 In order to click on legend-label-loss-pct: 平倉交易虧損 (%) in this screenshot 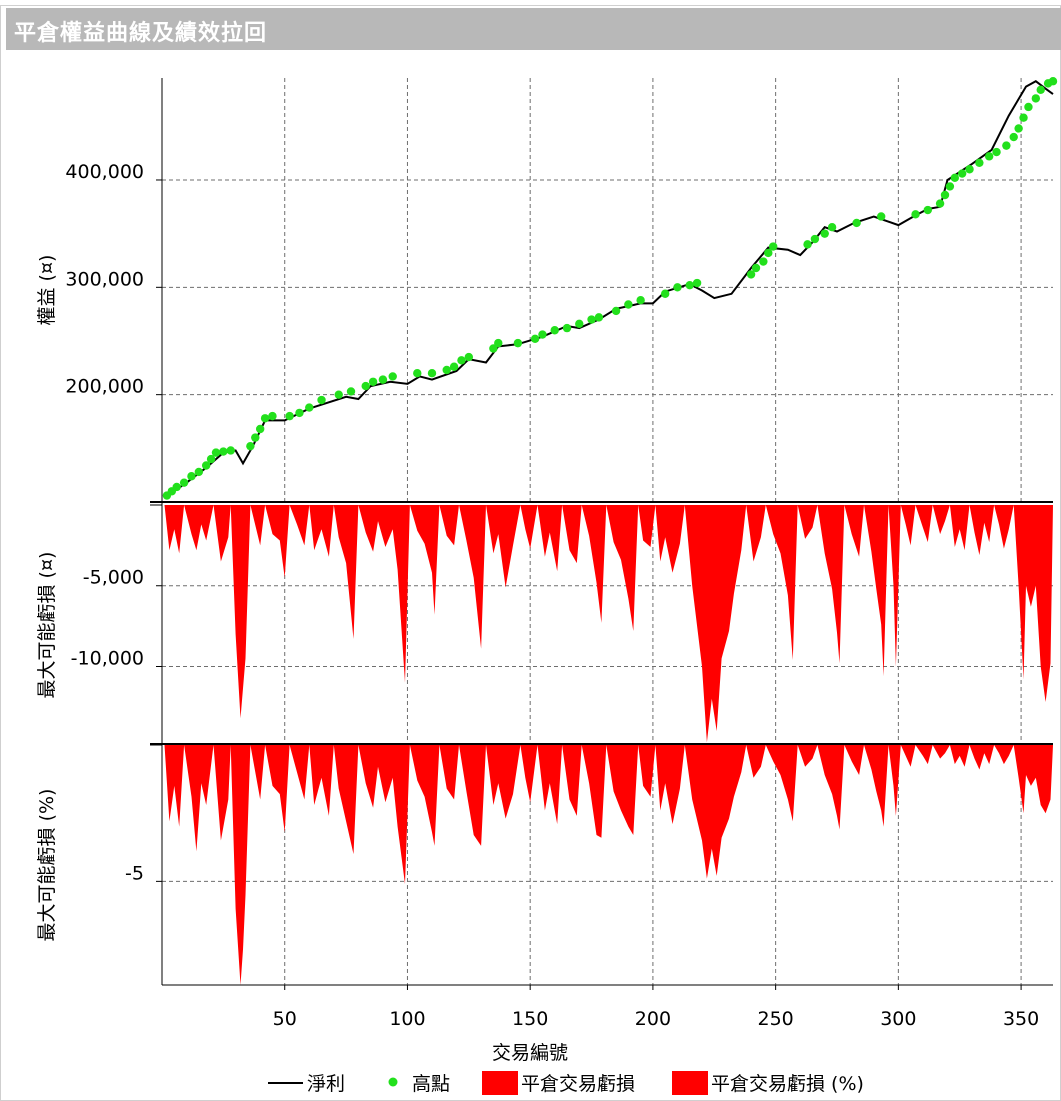, I will do `click(787, 1084)`.